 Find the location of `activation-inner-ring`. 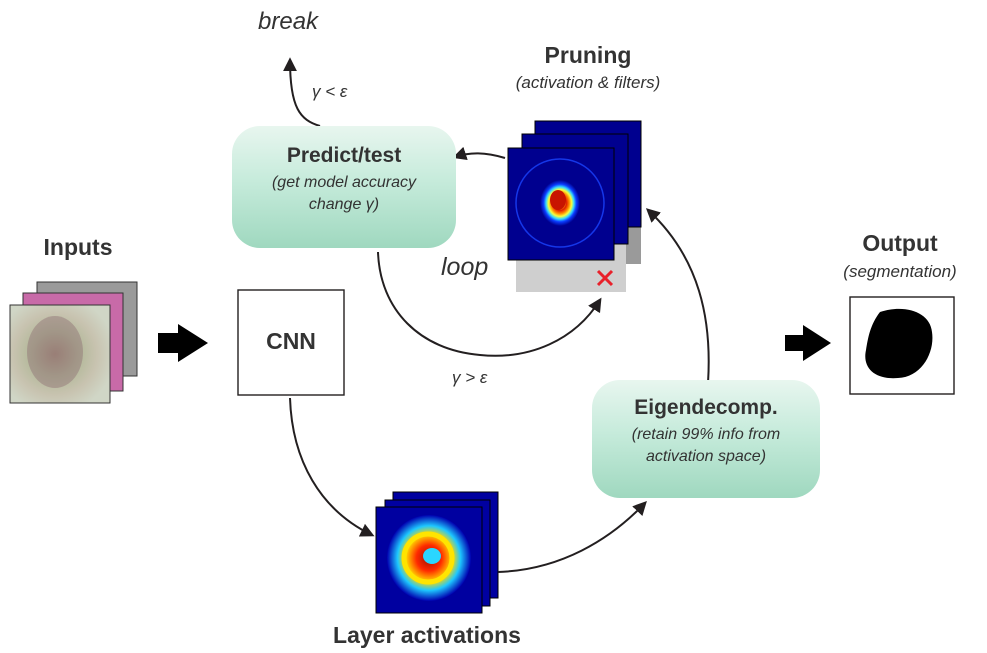

activation-inner-ring is located at coordinates (428, 558).